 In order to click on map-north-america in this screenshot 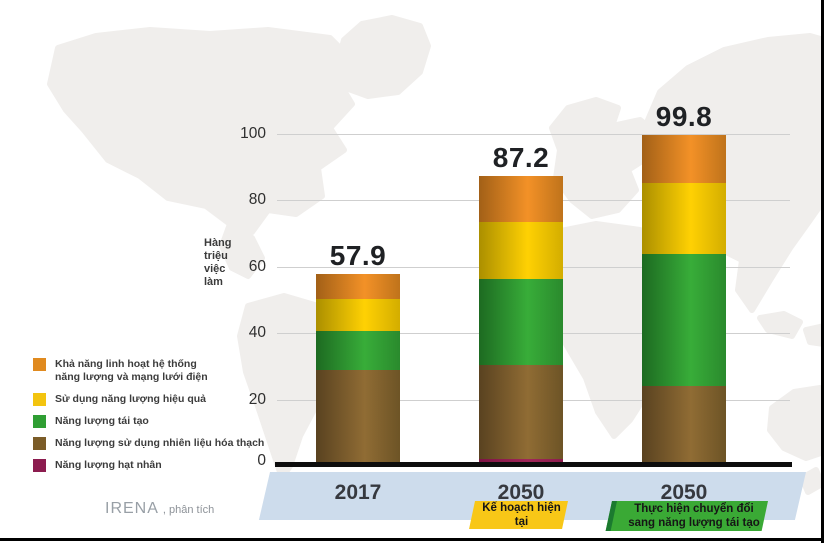, I will do `click(201, 131)`.